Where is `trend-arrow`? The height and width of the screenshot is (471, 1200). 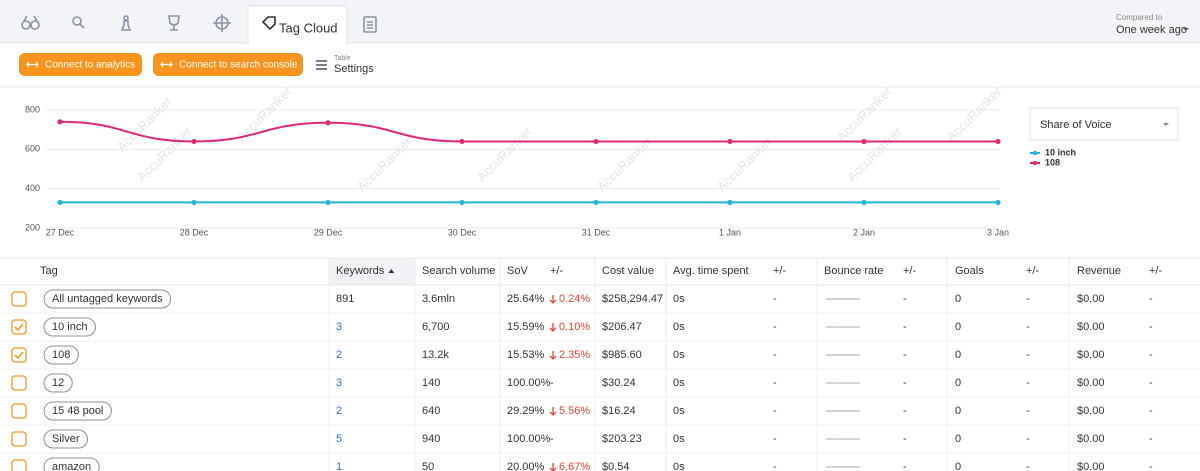
trend-arrow is located at coordinates (553, 467).